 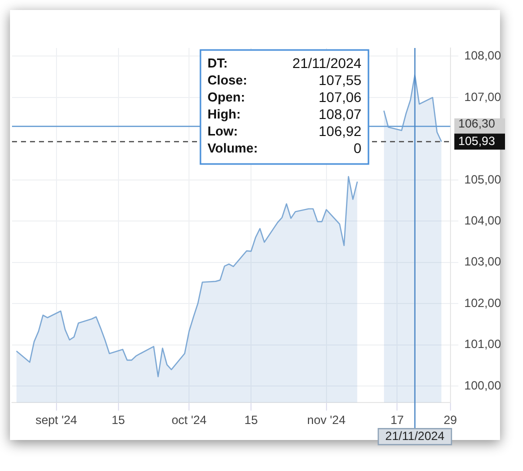 What do you see at coordinates (224, 114) in the screenshot?
I see `annotation: High:` at bounding box center [224, 114].